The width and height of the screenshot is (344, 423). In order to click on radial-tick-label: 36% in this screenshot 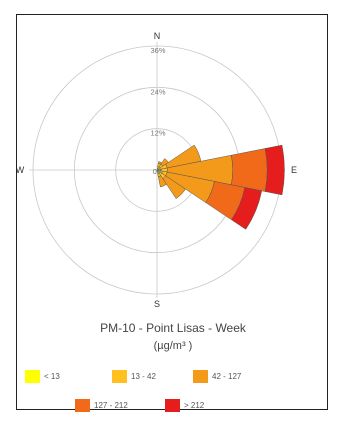, I will do `click(157, 50)`.